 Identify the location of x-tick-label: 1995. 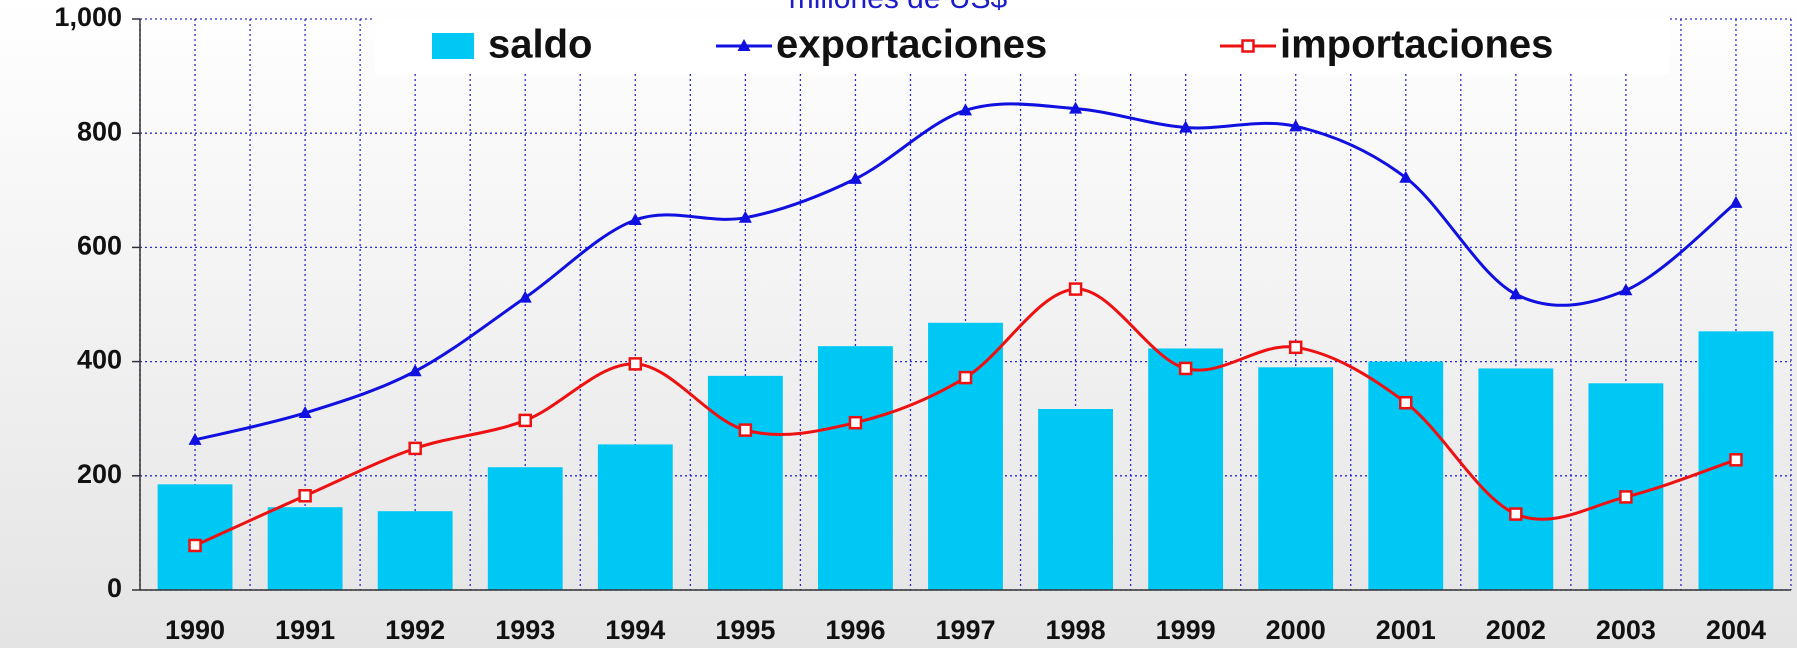
(745, 630).